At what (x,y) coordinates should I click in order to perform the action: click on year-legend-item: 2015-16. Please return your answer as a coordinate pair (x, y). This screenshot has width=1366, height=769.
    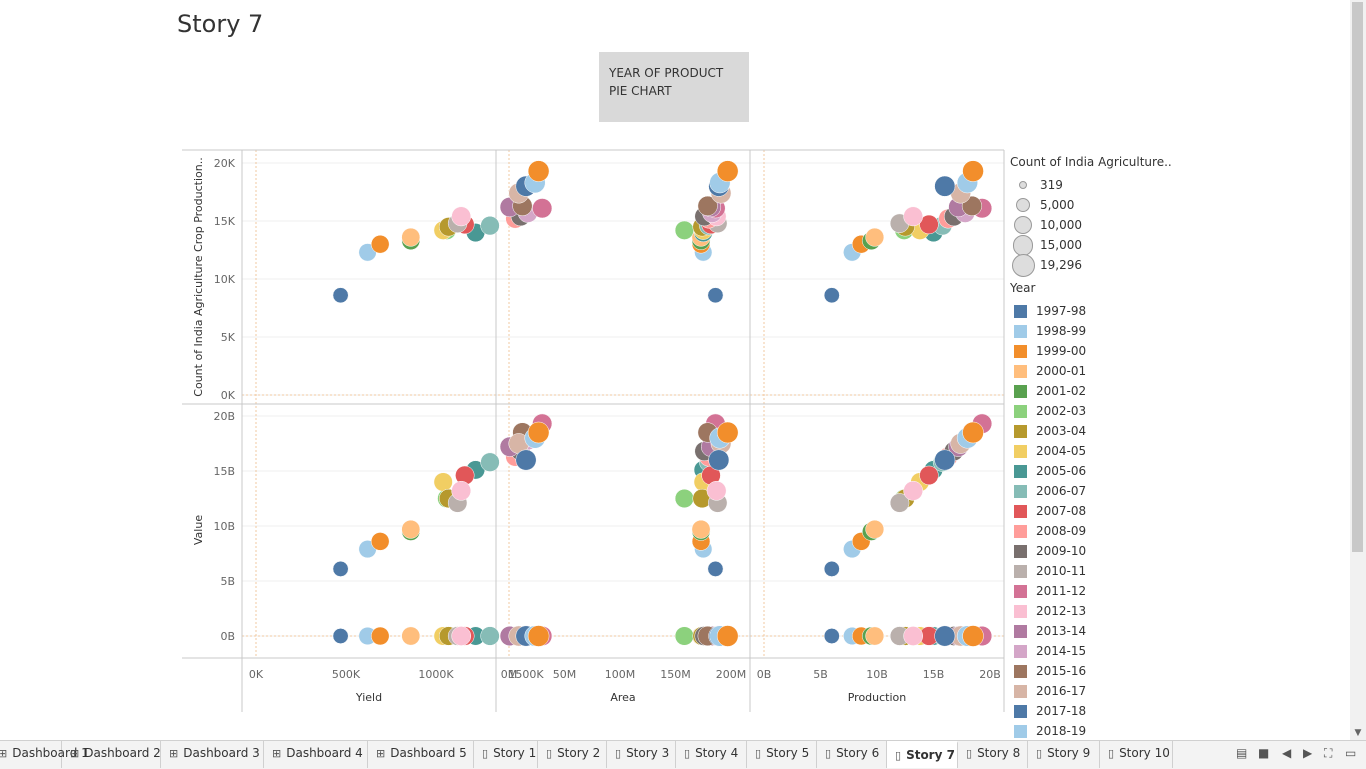
    Looking at the image, I should click on (1091, 671).